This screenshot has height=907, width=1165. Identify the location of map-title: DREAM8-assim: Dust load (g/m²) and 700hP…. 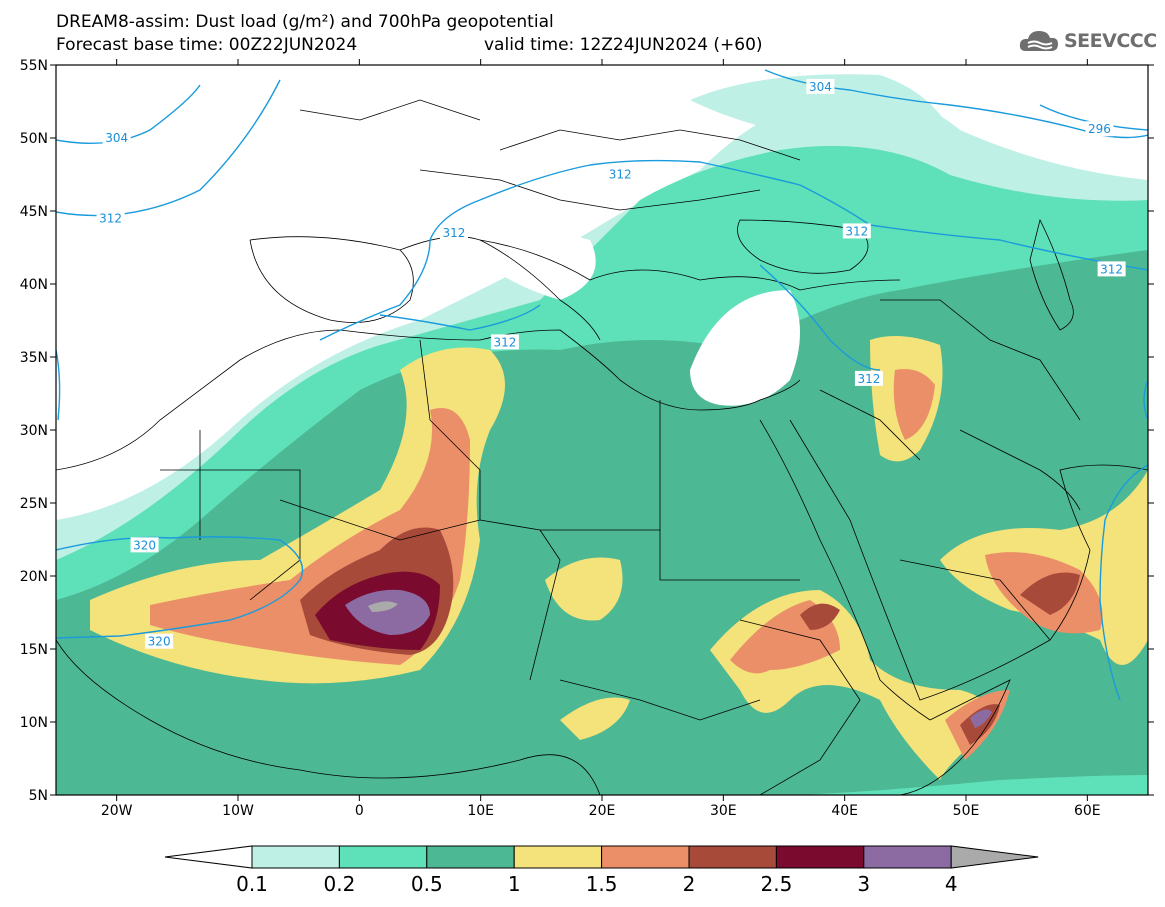
(305, 22).